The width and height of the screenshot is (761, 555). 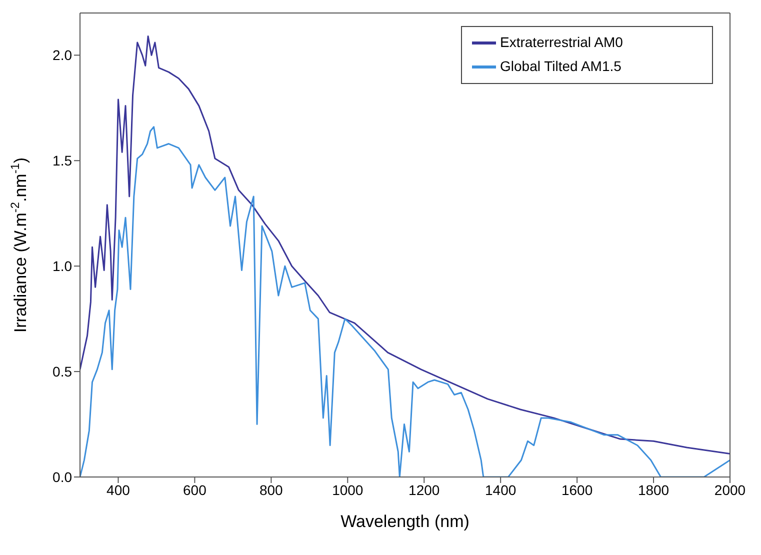 I want to click on y-tick-label: 1.0, so click(x=62, y=266).